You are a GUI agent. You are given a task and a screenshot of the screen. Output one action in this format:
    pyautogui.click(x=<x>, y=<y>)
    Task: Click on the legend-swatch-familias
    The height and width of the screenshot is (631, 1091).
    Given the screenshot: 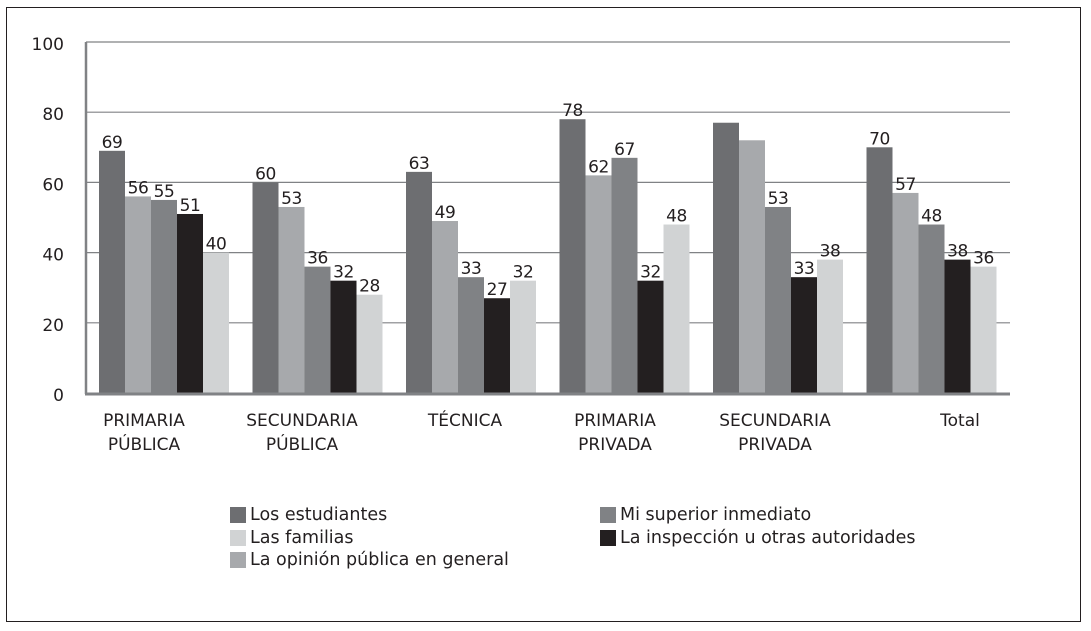 What is the action you would take?
    pyautogui.click(x=238, y=537)
    